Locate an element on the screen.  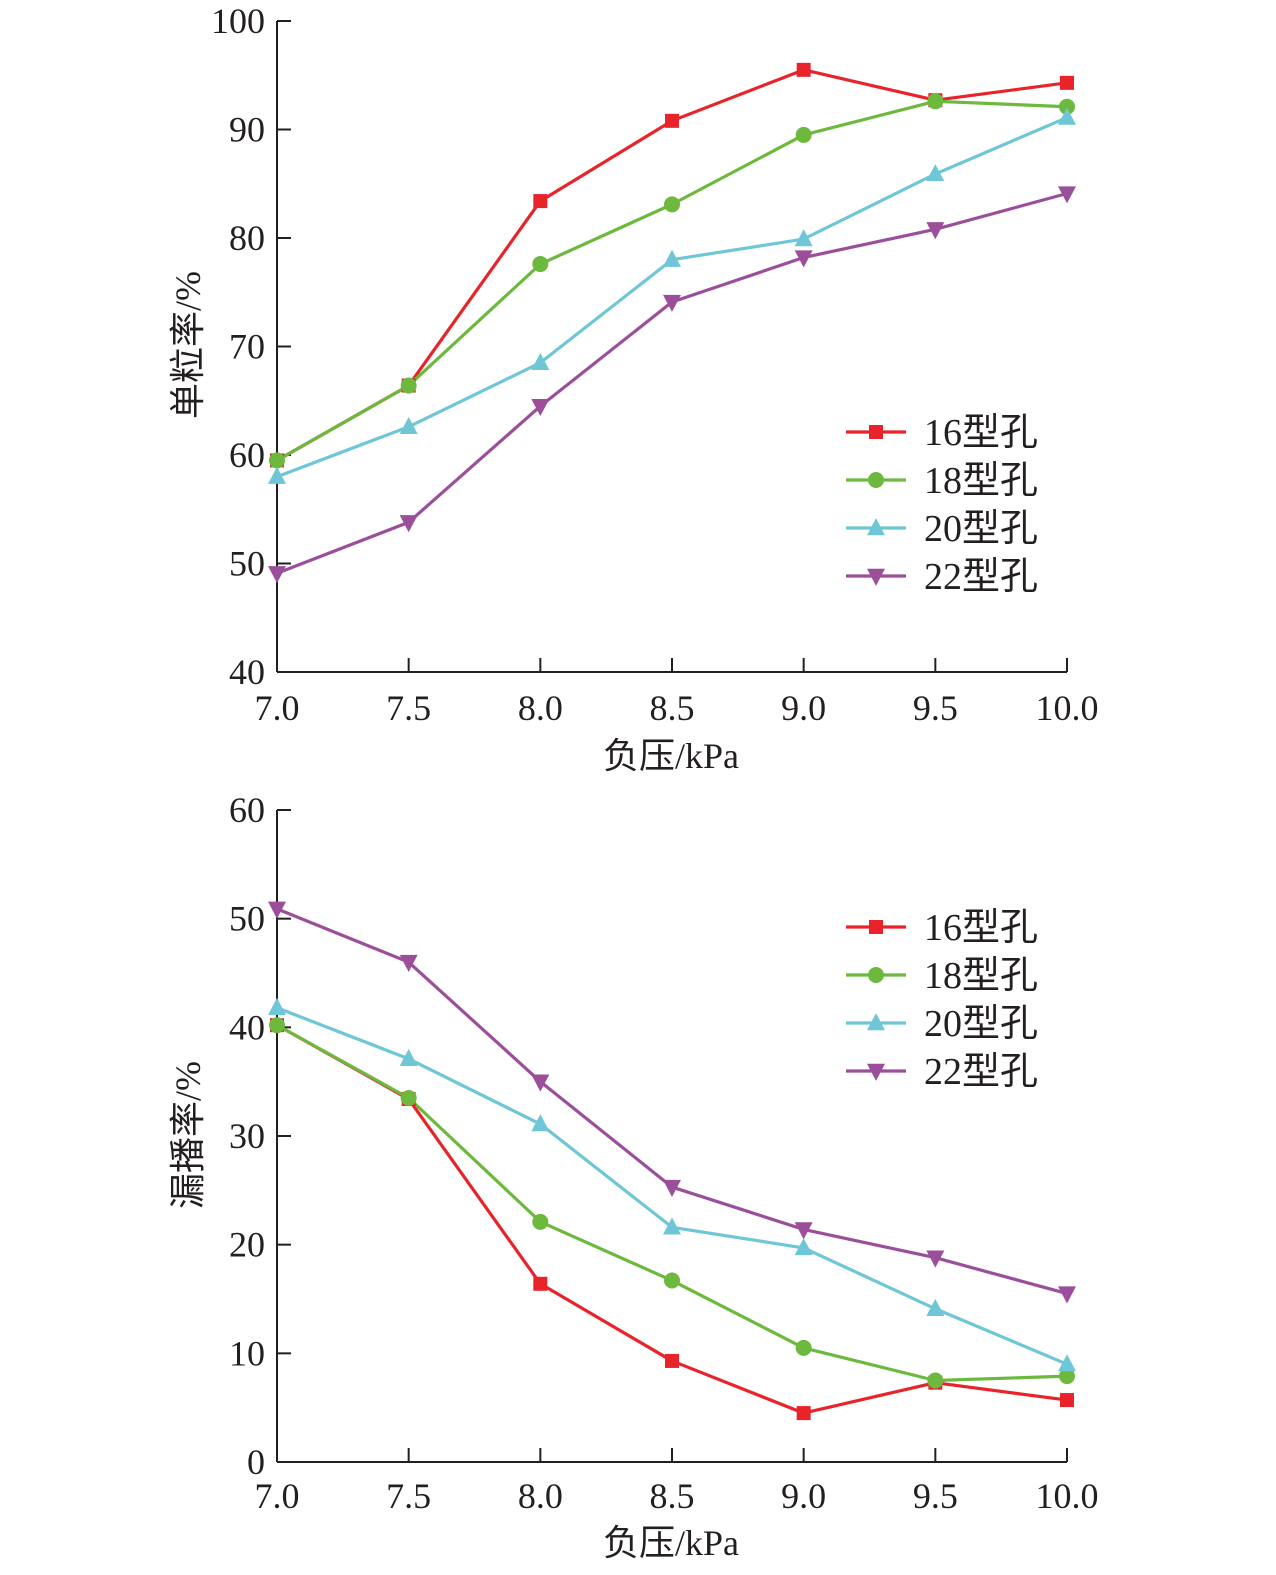
y-tick-label: 80 is located at coordinates (247, 238).